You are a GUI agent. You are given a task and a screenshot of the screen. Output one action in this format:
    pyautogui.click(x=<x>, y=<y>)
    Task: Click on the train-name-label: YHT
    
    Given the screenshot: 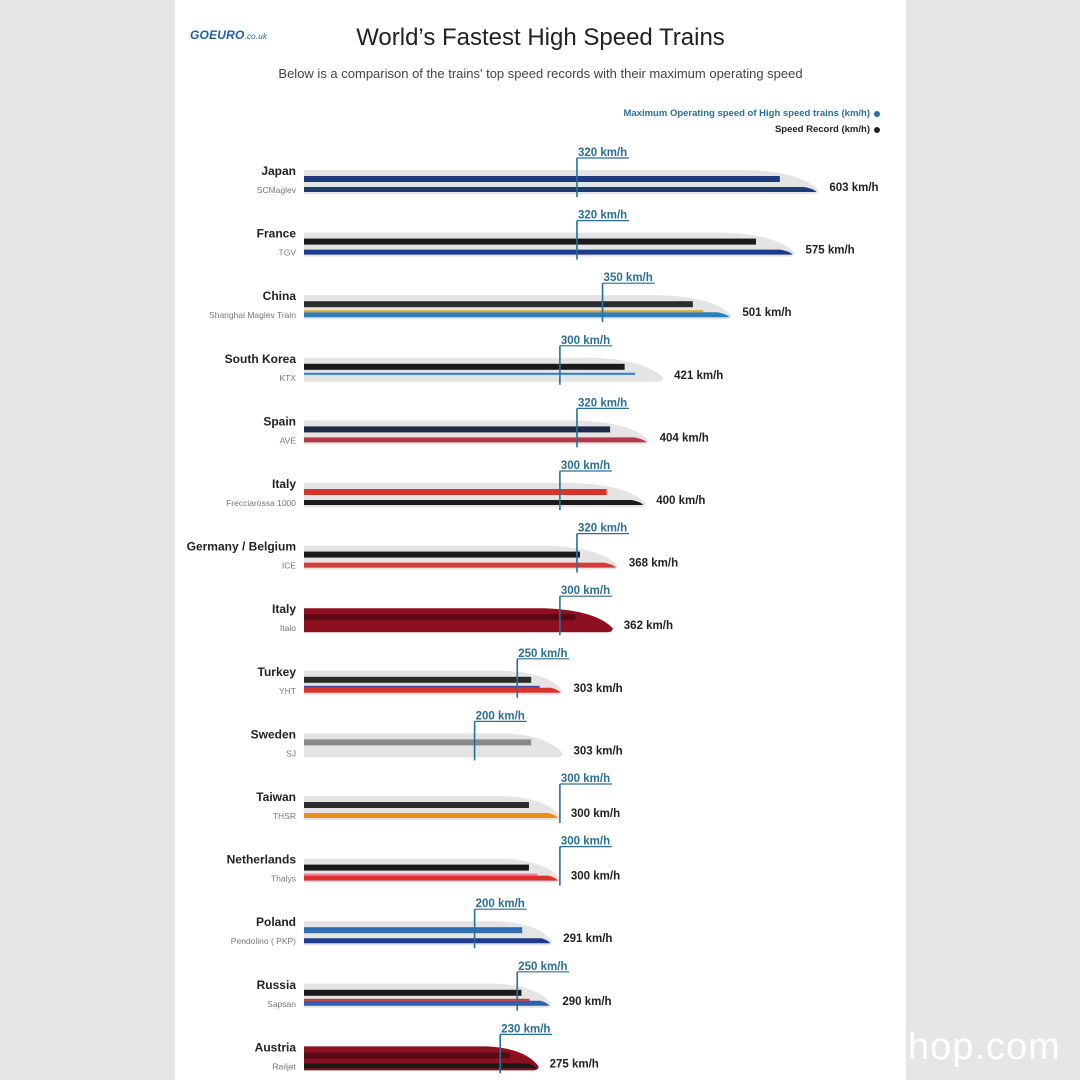 What is the action you would take?
    pyautogui.click(x=287, y=691)
    